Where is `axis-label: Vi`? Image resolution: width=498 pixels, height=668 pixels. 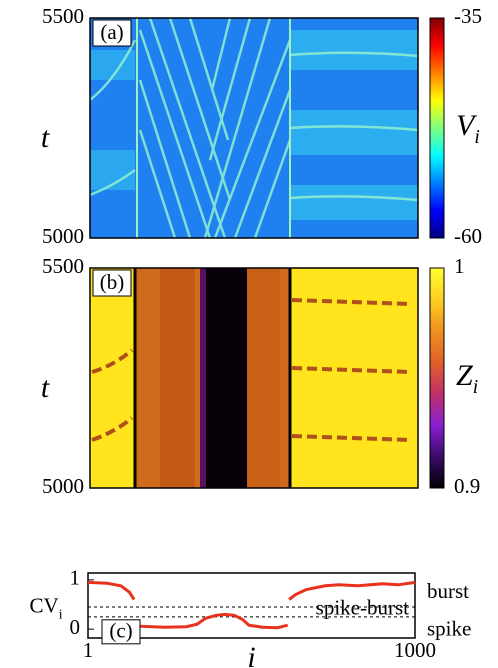 axis-label: Vi is located at coordinates (468, 128).